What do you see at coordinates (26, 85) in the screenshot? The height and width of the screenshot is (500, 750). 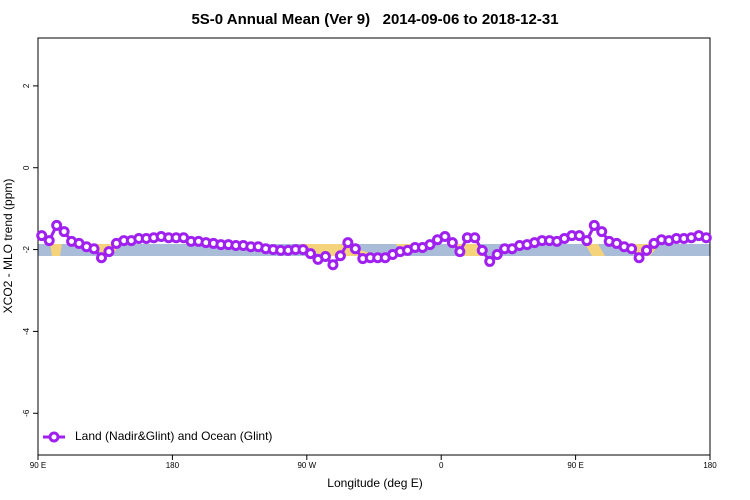 I see `y-tick-label: 2` at bounding box center [26, 85].